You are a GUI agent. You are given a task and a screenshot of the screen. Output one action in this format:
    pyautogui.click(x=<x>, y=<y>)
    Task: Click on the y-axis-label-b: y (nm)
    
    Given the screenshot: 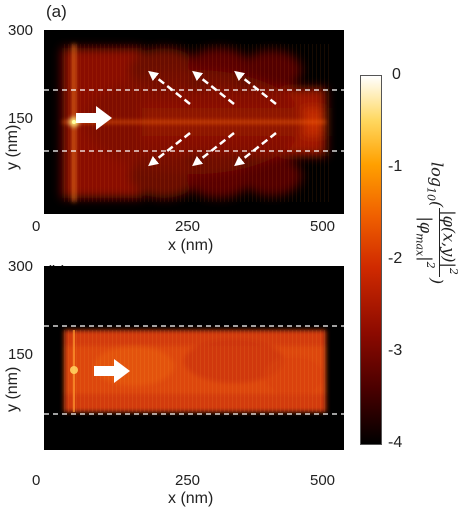 What is the action you would take?
    pyautogui.click(x=12, y=389)
    